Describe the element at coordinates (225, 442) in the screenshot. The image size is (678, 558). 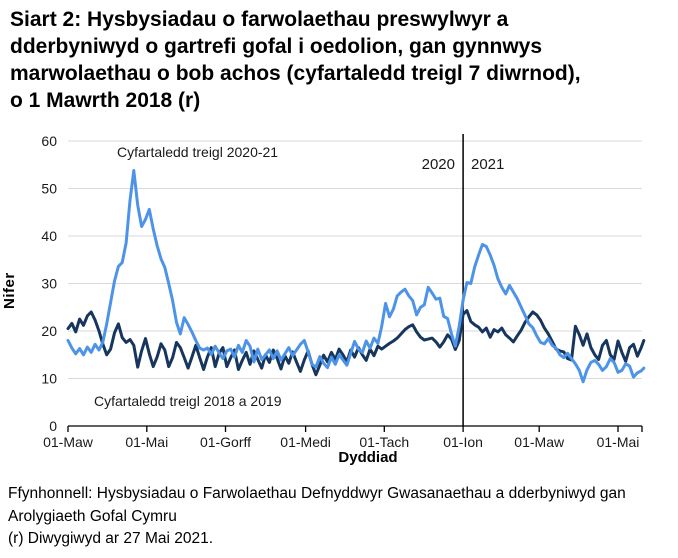
I see `x-tick-label: 01-Gorff` at that location.